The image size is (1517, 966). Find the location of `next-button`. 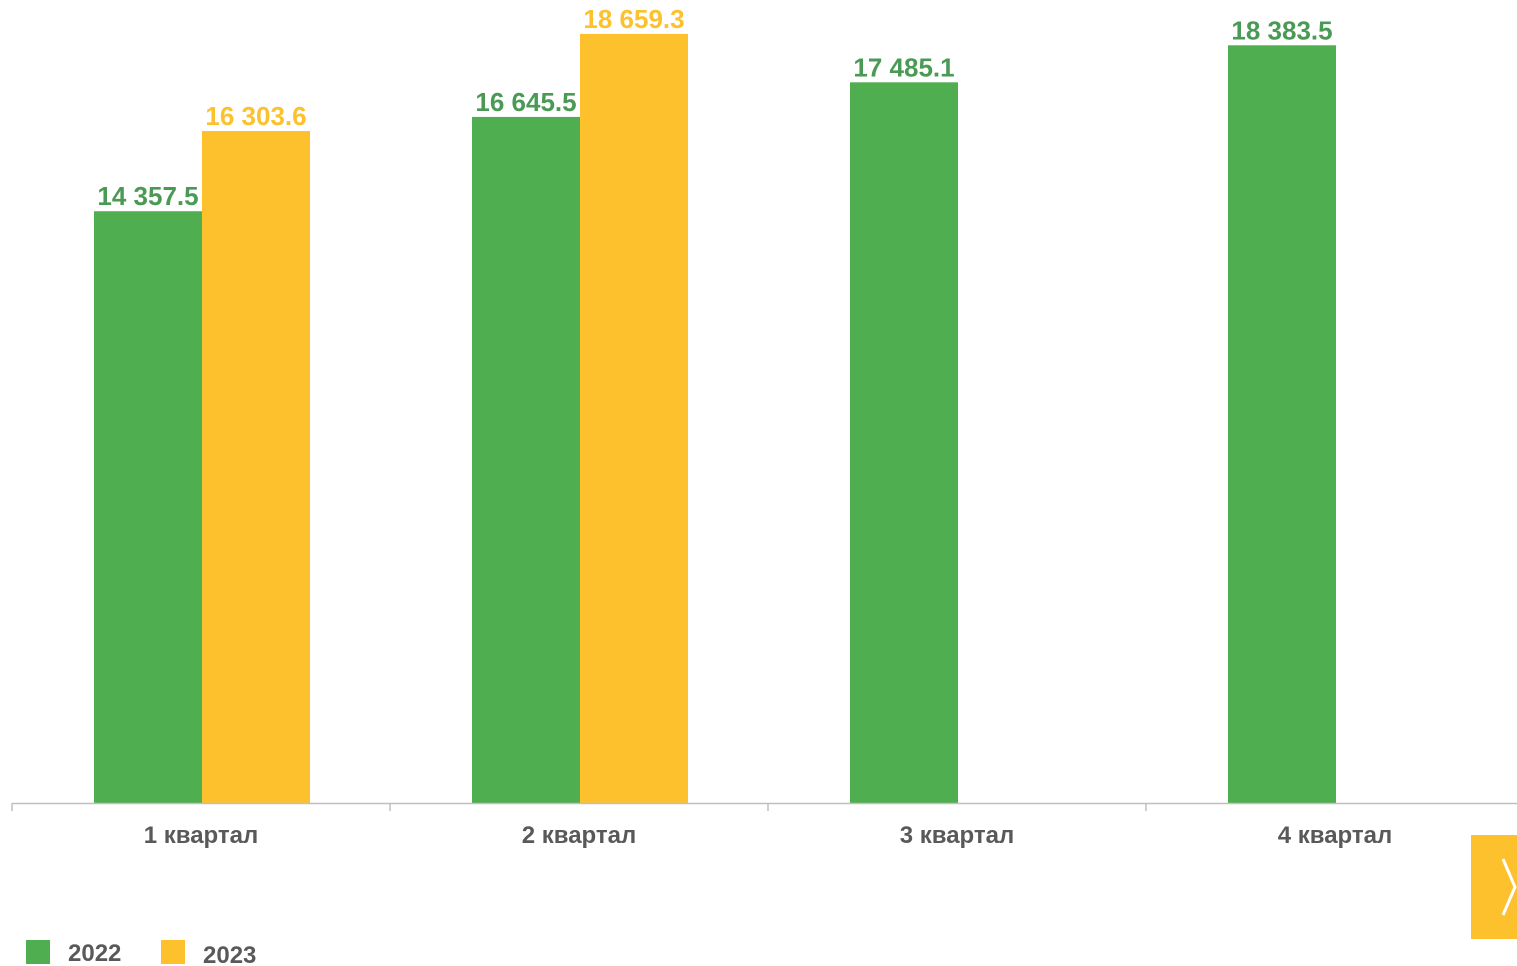

next-button is located at coordinates (1494, 887).